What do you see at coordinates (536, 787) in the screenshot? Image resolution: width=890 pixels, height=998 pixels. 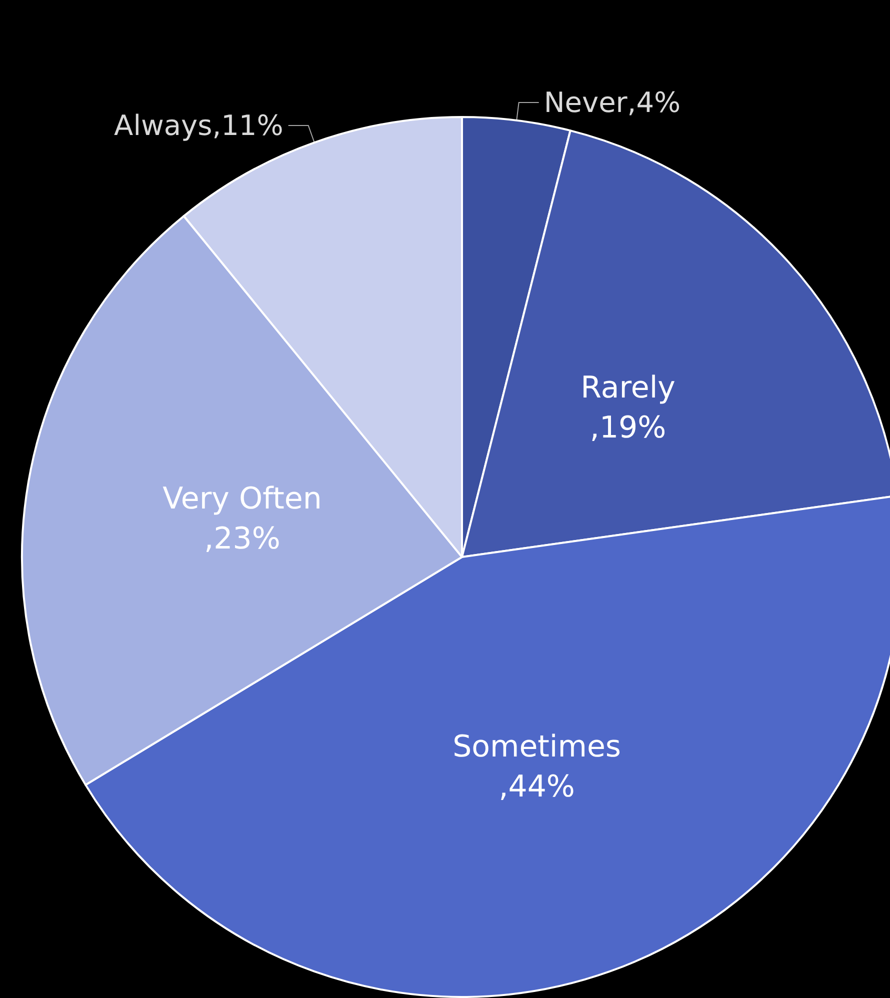 I see `data-label: ,44%` at bounding box center [536, 787].